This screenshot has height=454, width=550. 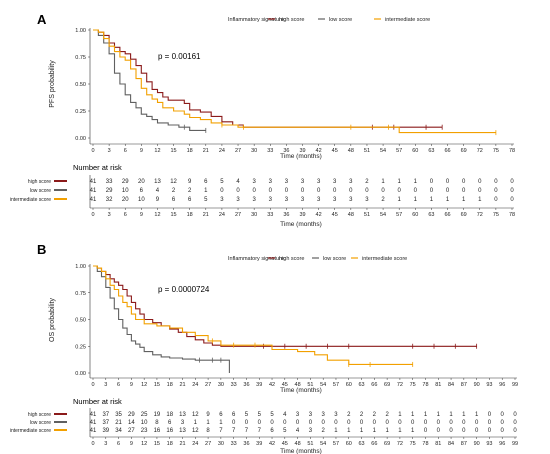 What do you see at coordinates (480, 215) in the screenshot?
I see `risk-x-tick-label: 72` at bounding box center [480, 215].